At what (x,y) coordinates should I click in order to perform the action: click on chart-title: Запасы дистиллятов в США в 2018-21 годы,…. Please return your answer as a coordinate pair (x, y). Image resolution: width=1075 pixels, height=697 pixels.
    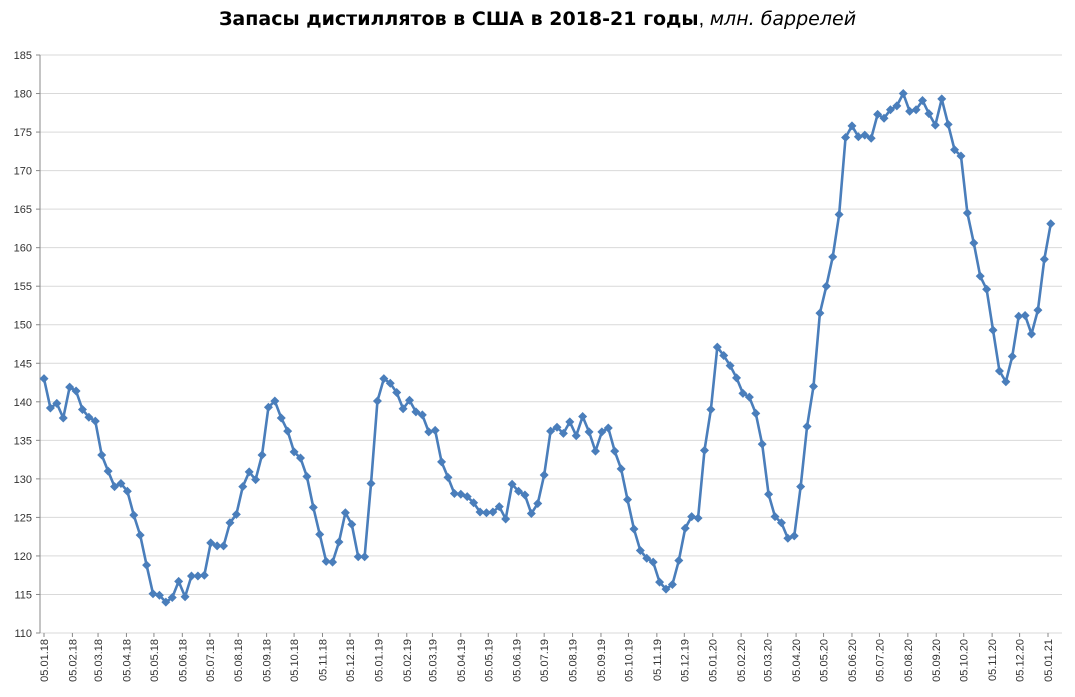
    Looking at the image, I should click on (537, 19).